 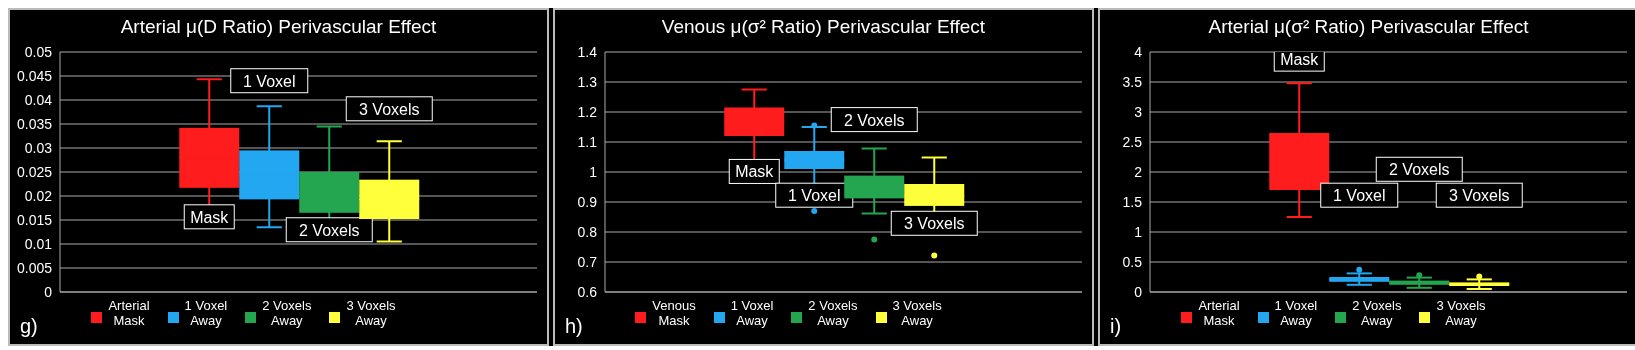 What do you see at coordinates (29, 326) in the screenshot?
I see `text: g)` at bounding box center [29, 326].